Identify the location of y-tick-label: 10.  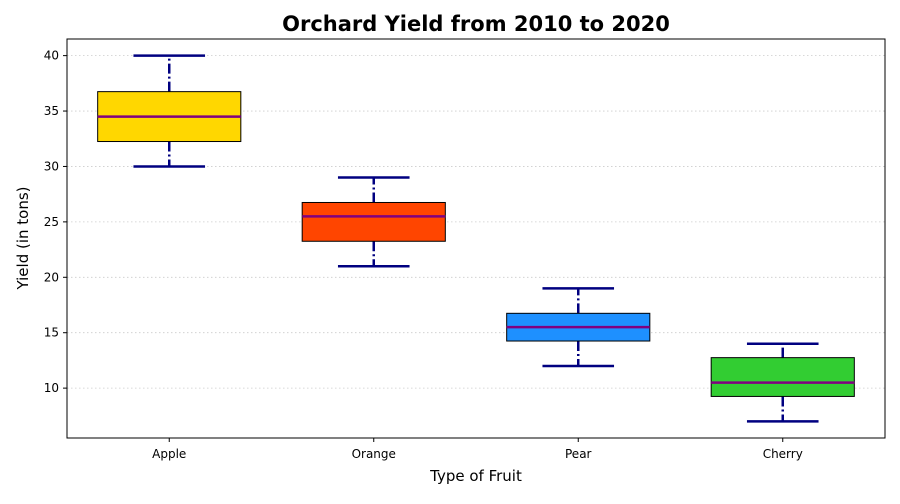
(51, 388).